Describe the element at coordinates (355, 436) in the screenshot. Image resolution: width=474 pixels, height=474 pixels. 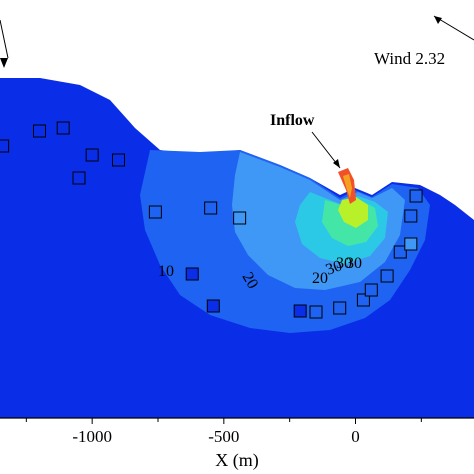
I see `x-tick-label: 0` at that location.